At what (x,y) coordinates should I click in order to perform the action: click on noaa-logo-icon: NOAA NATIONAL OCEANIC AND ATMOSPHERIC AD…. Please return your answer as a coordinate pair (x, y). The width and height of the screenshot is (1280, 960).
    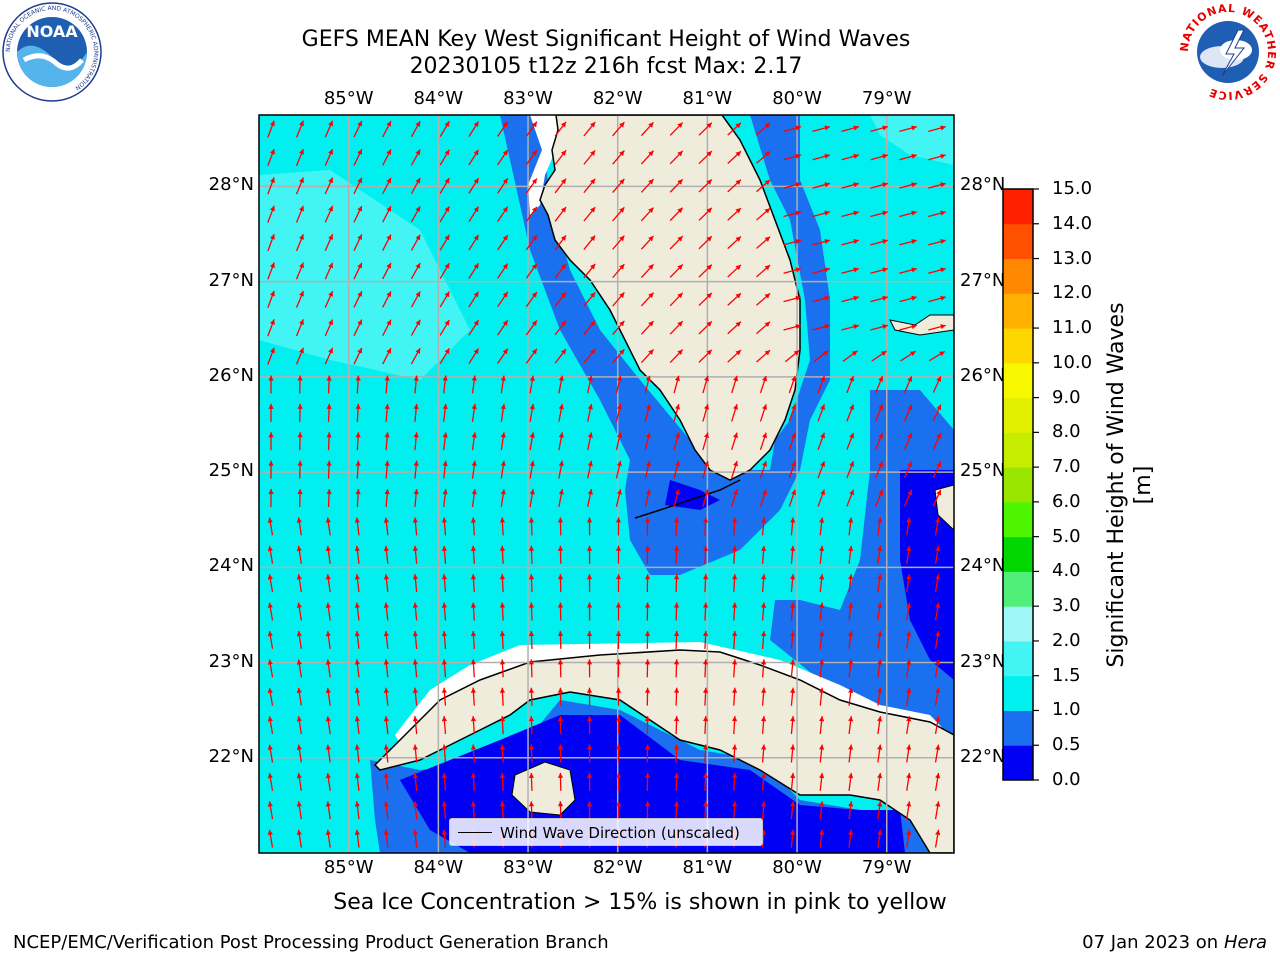
    Looking at the image, I should click on (52, 52).